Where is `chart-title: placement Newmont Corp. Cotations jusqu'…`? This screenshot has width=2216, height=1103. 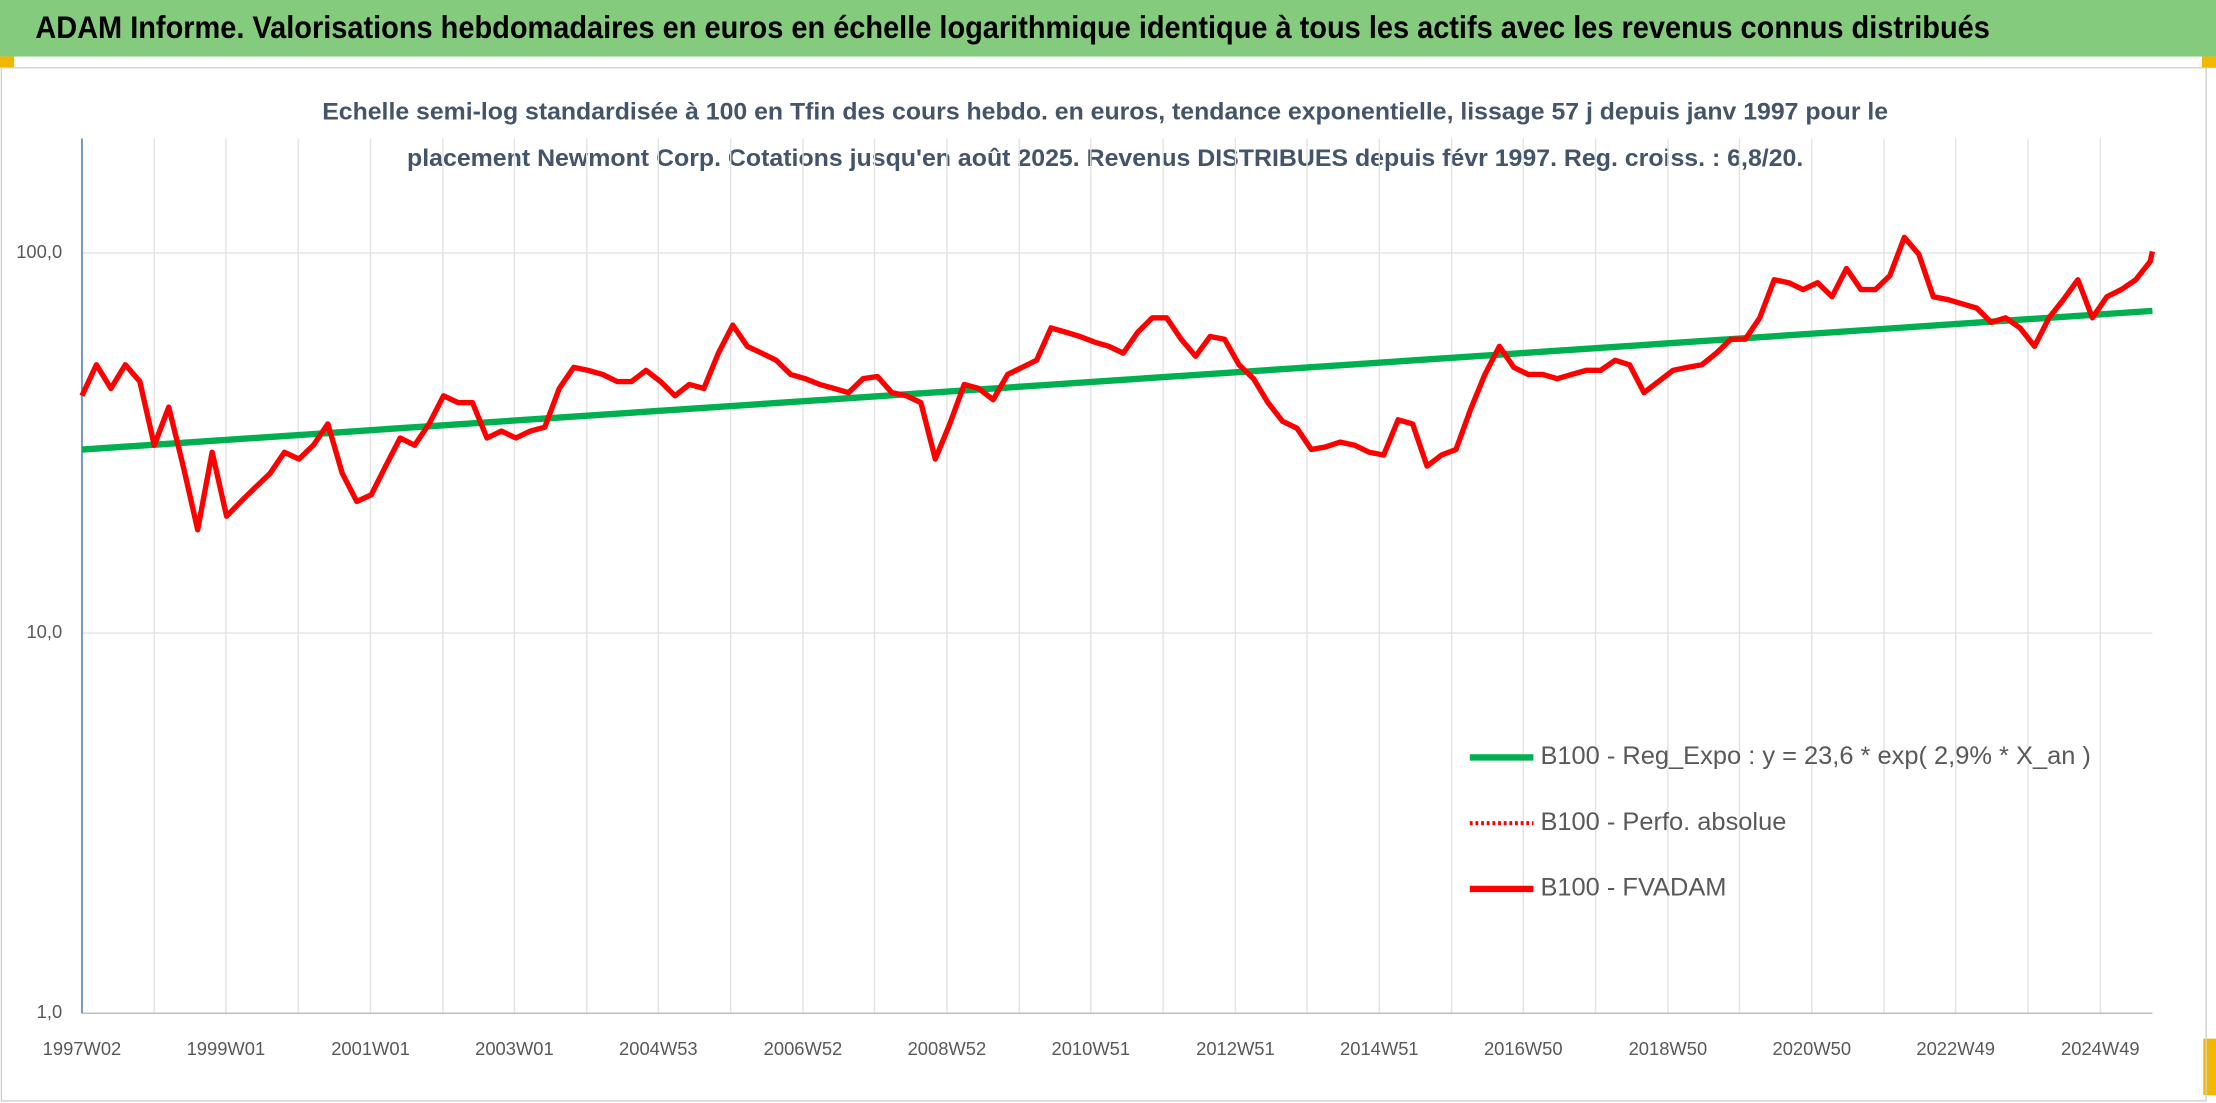 chart-title: placement Newmont Corp. Cotations jusqu'… is located at coordinates (1105, 158).